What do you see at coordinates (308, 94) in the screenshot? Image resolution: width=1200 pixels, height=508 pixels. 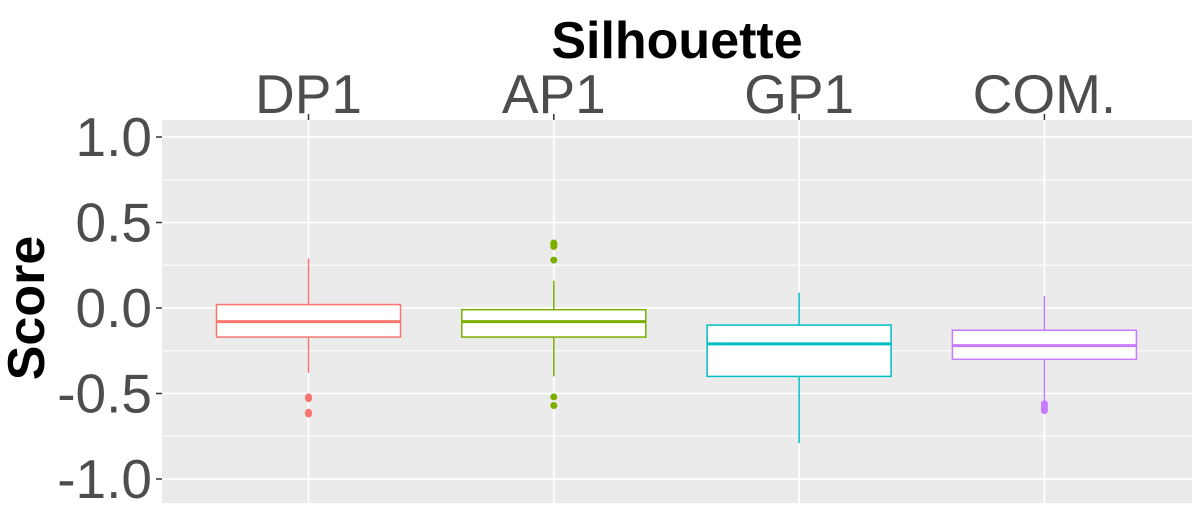 I see `x-tick-label: DP1` at bounding box center [308, 94].